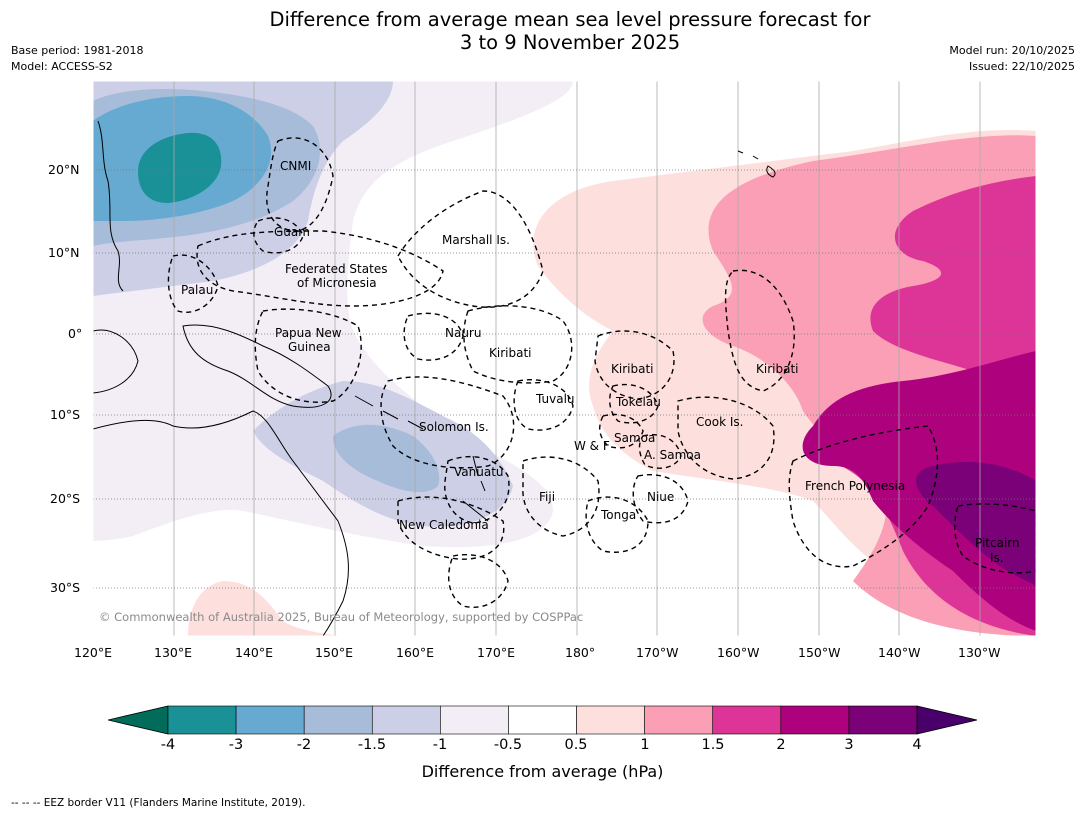  What do you see at coordinates (75, 333) in the screenshot?
I see `lat-label-equator: 0°` at bounding box center [75, 333].